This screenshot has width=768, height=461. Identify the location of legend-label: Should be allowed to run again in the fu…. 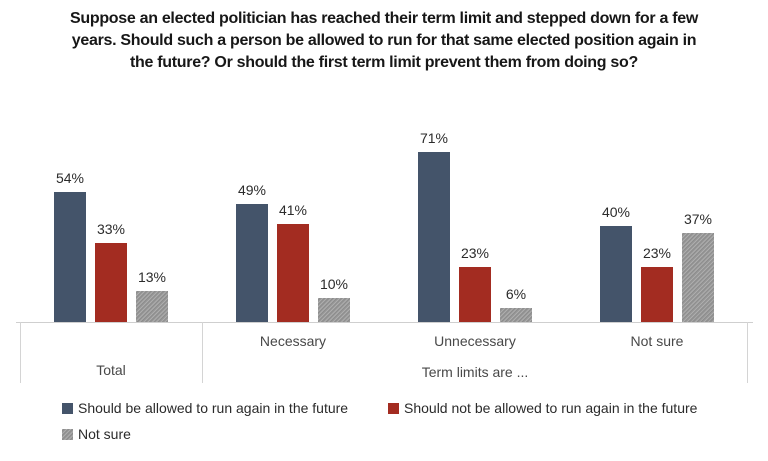
(213, 408).